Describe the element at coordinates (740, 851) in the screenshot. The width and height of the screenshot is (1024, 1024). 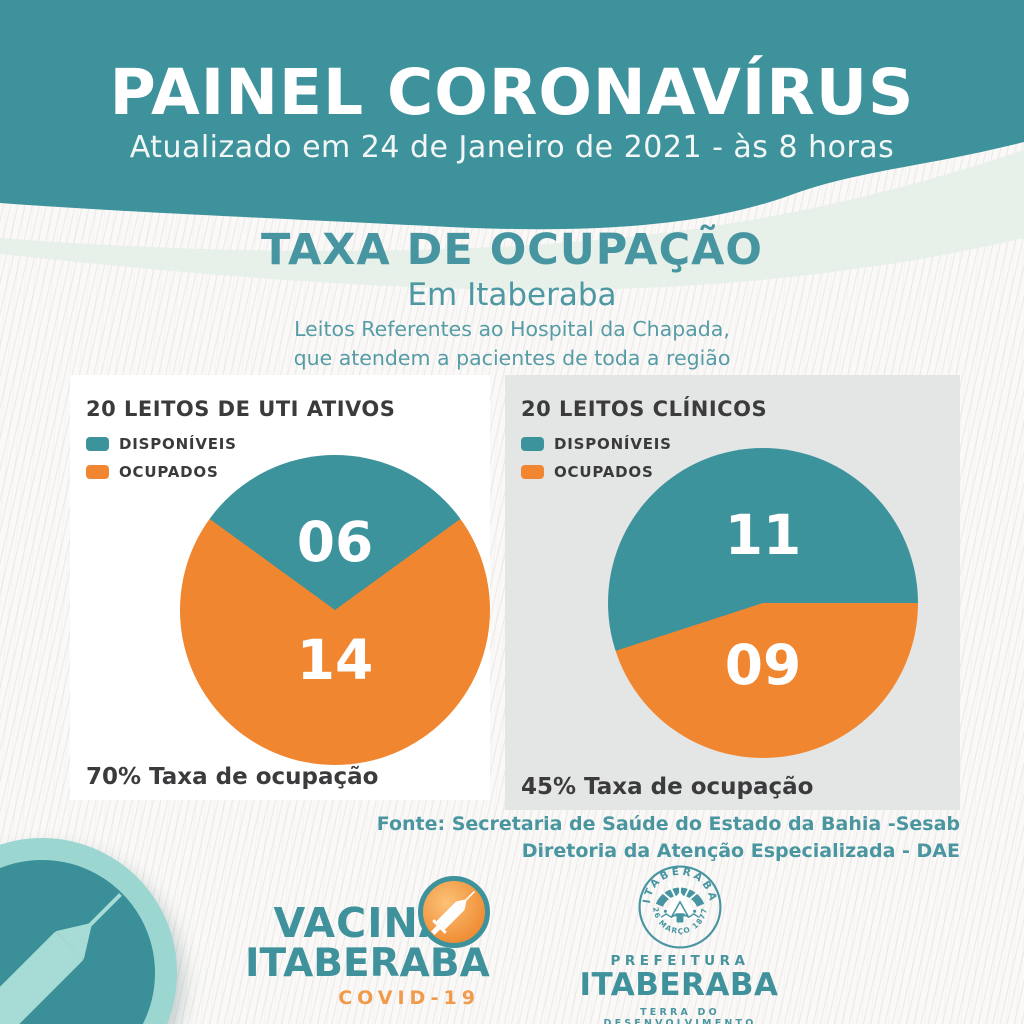
I see `data-source-line2: Diretoria da Atenção Especializada - DAE` at that location.